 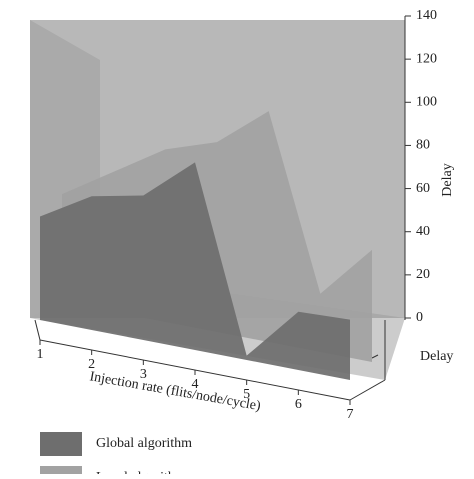 I want to click on z-tick, so click(x=375, y=356).